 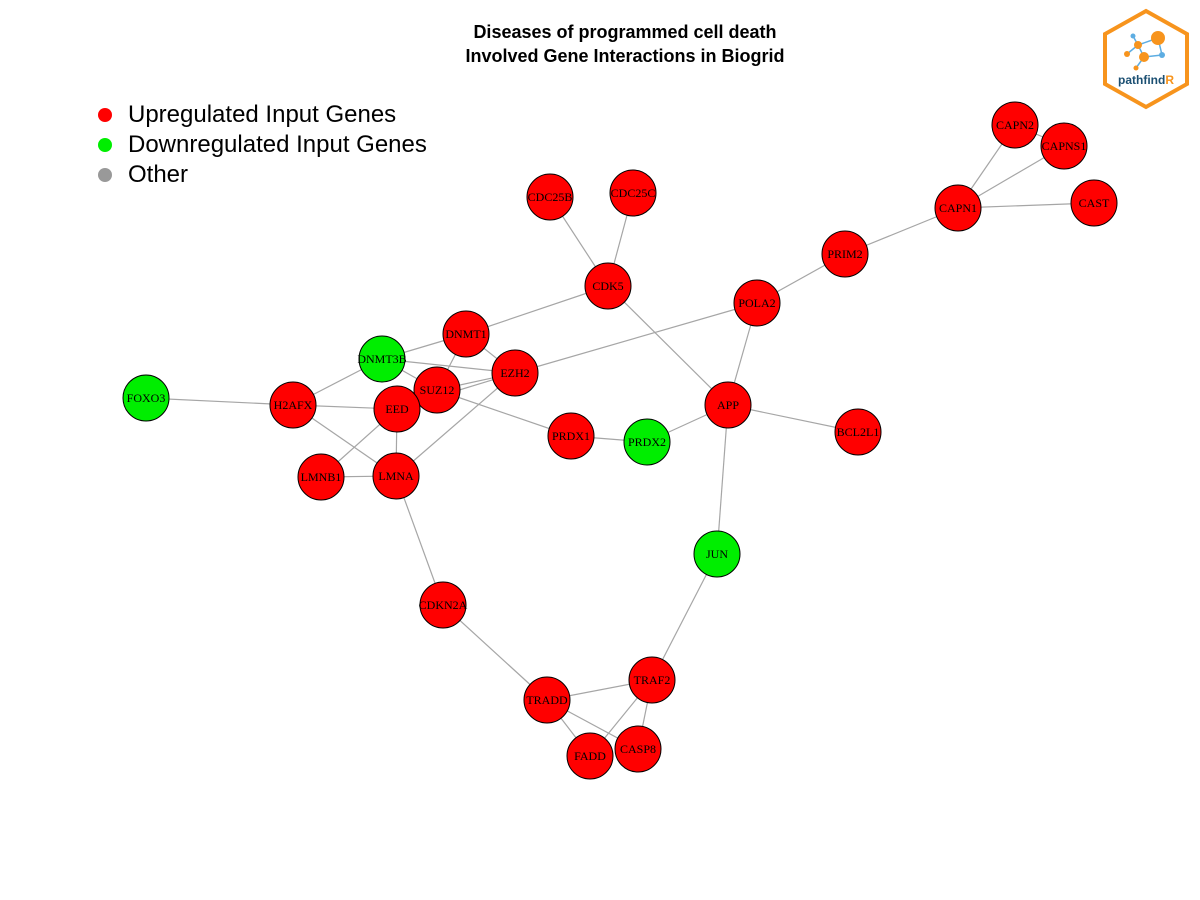 I want to click on legend-label-upregulated: Upregulated Input Genes, so click(x=262, y=114).